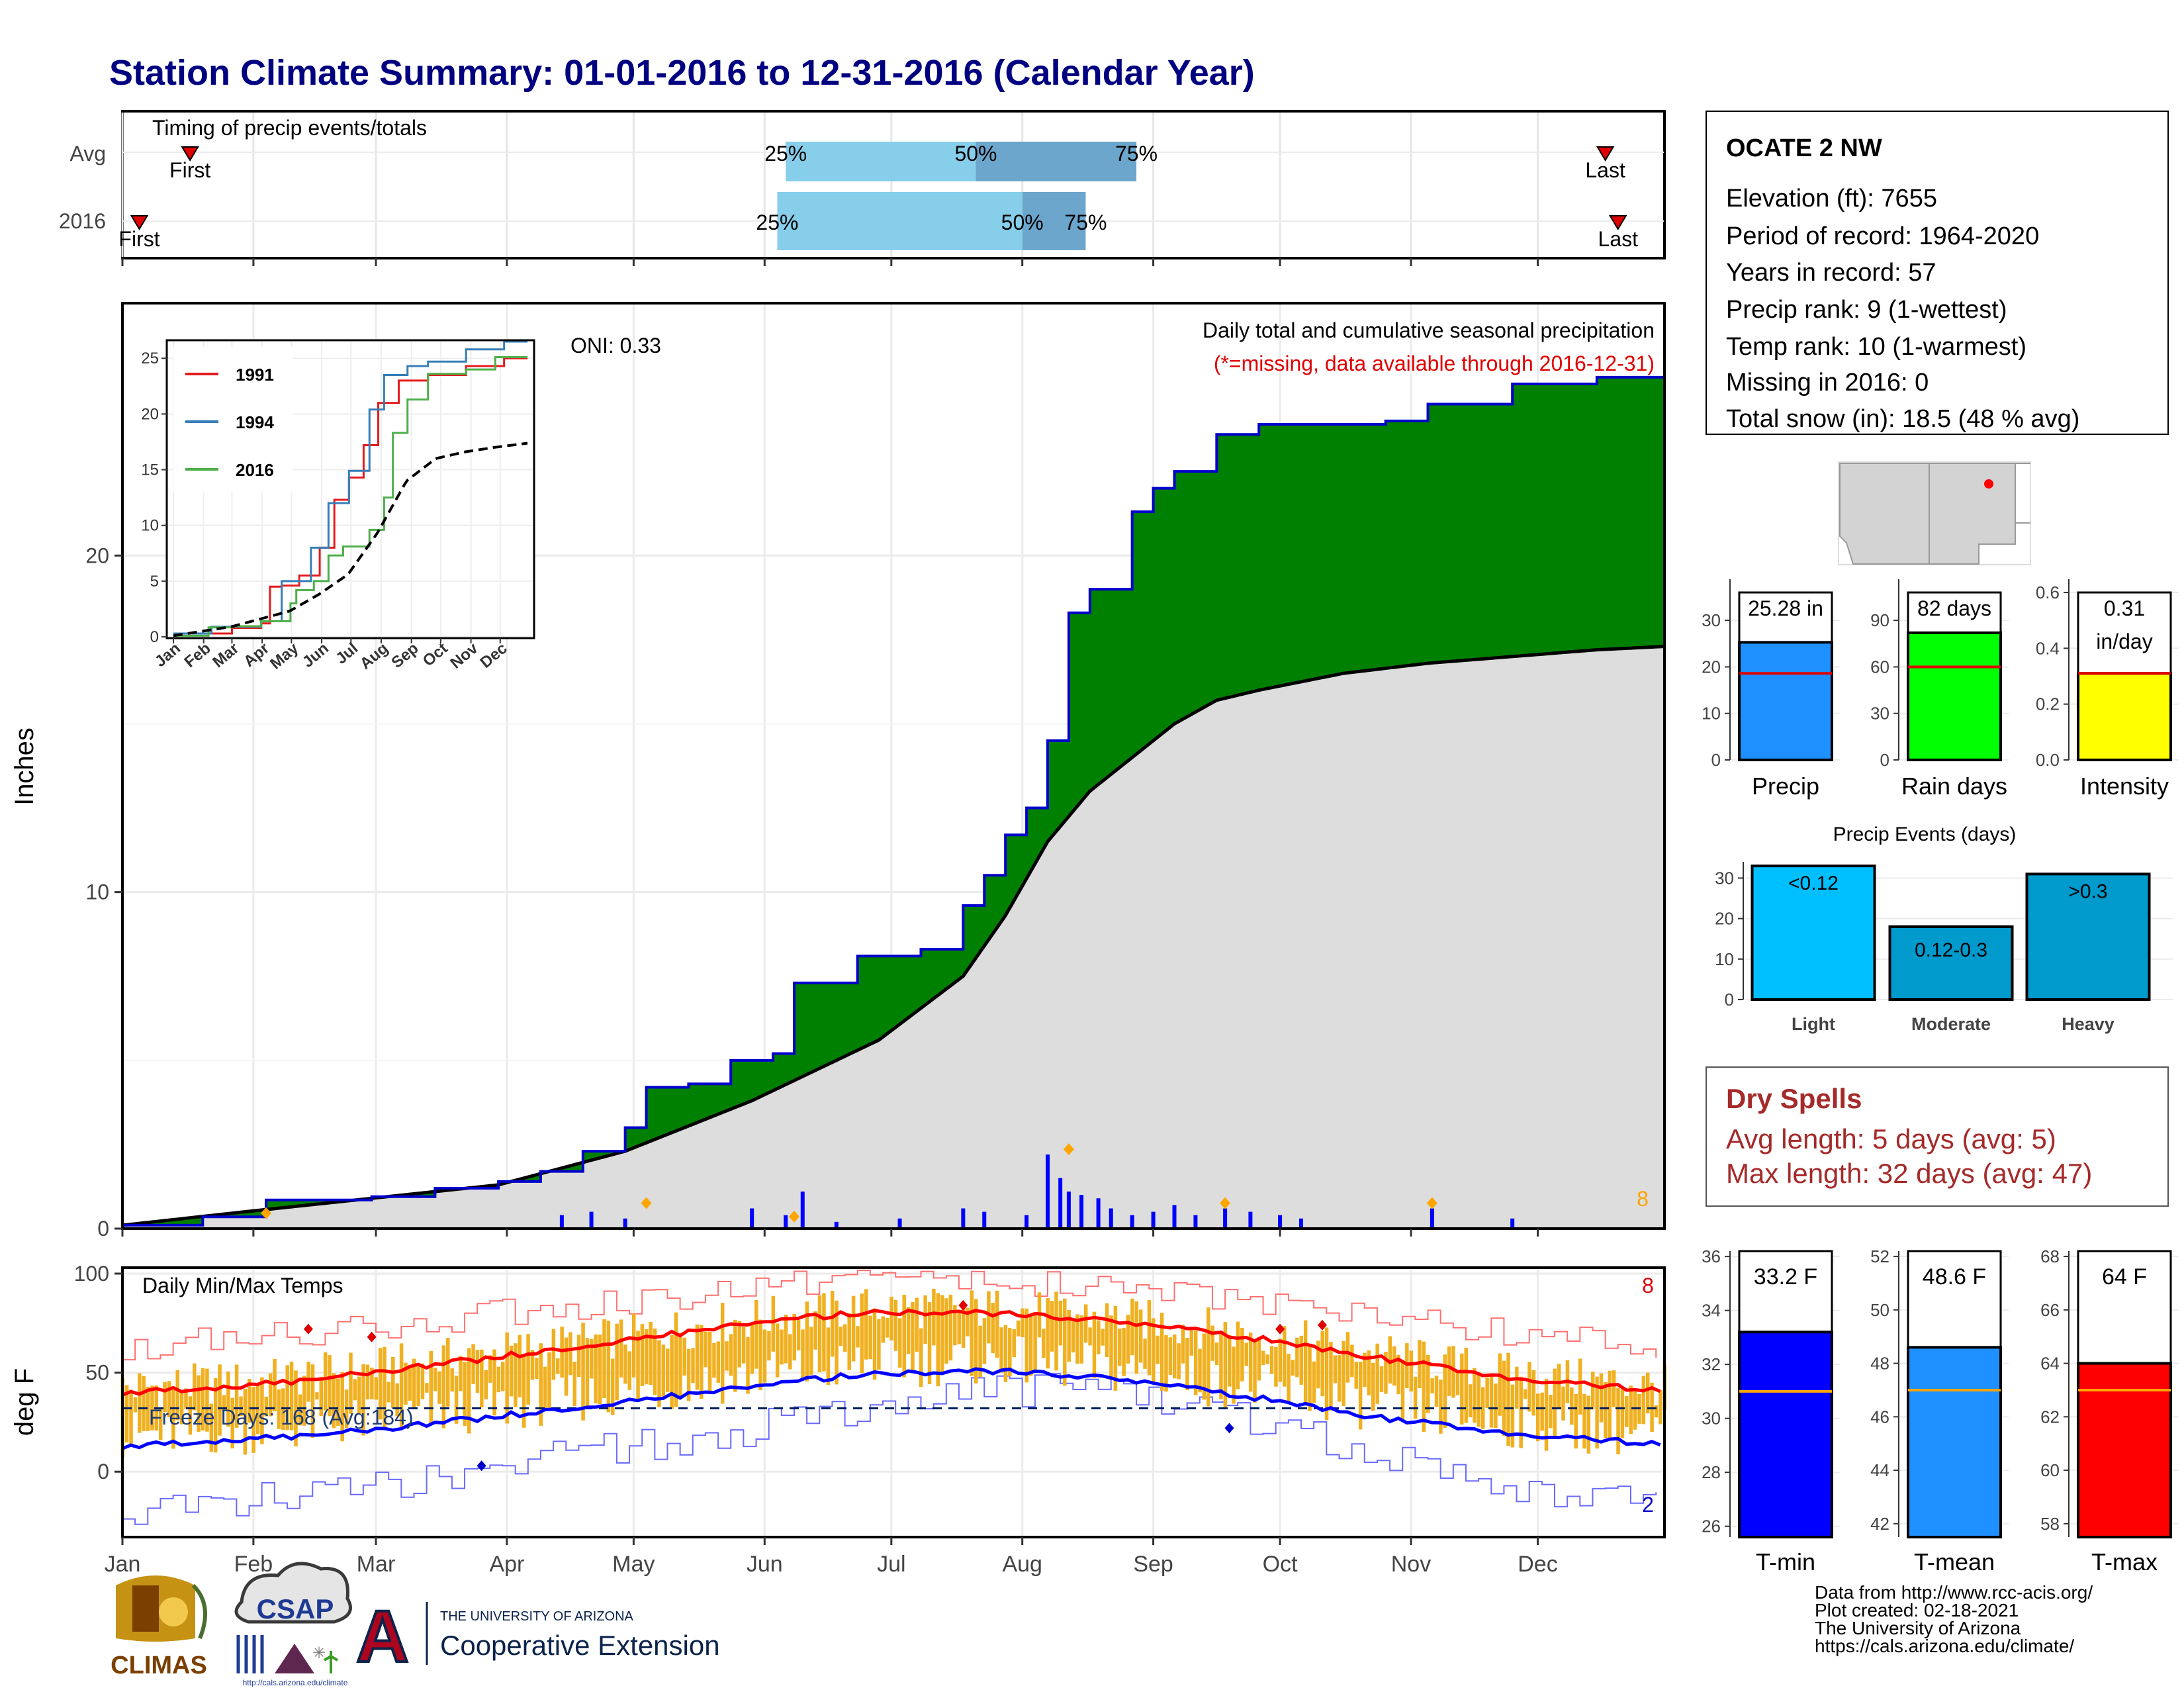  I want to click on credit-url: https://cals.arizona.edu/climate/, so click(1945, 1646).